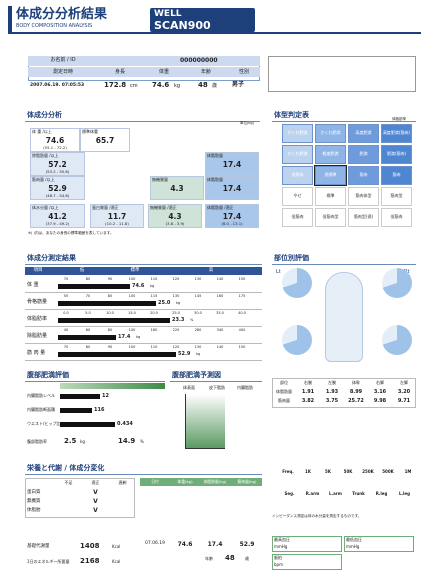  I want to click on measurement-header-cell: 標準, so click(135, 270).